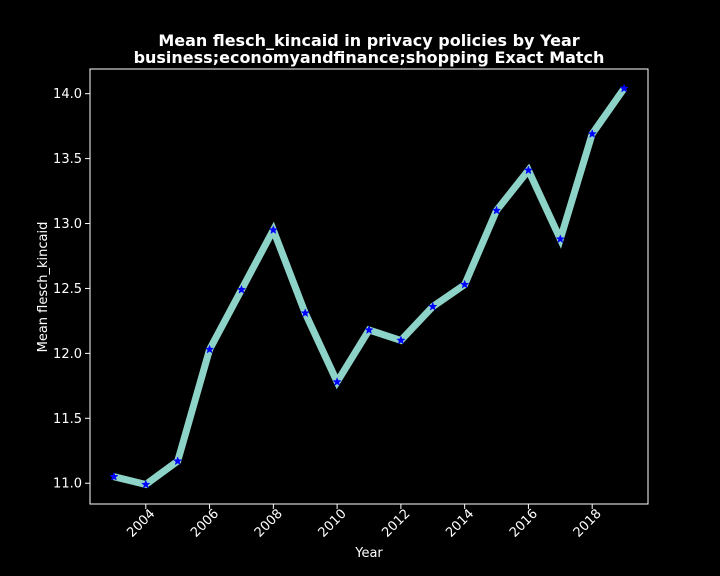 Image resolution: width=720 pixels, height=576 pixels. What do you see at coordinates (67, 354) in the screenshot?
I see `y-tick-label: 12.0` at bounding box center [67, 354].